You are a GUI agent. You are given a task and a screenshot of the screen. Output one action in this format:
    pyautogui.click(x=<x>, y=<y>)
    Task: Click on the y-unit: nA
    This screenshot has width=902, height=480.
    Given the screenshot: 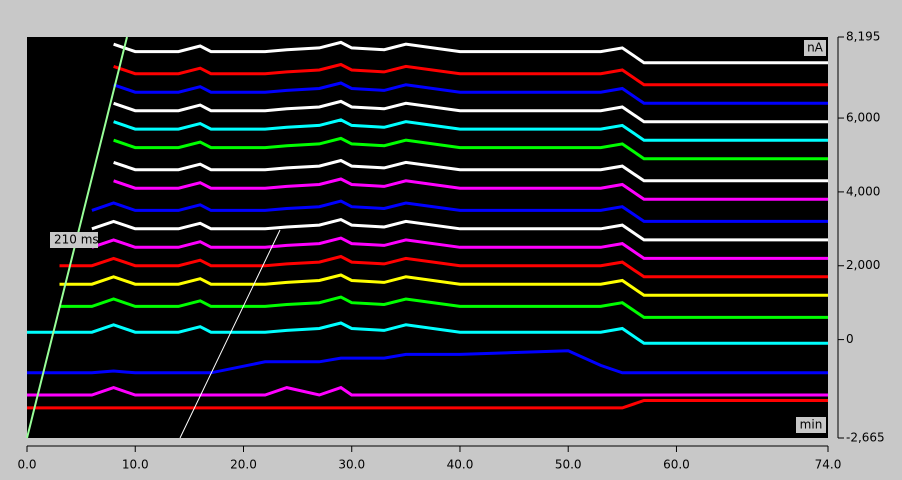 What is the action you would take?
    pyautogui.click(x=815, y=48)
    